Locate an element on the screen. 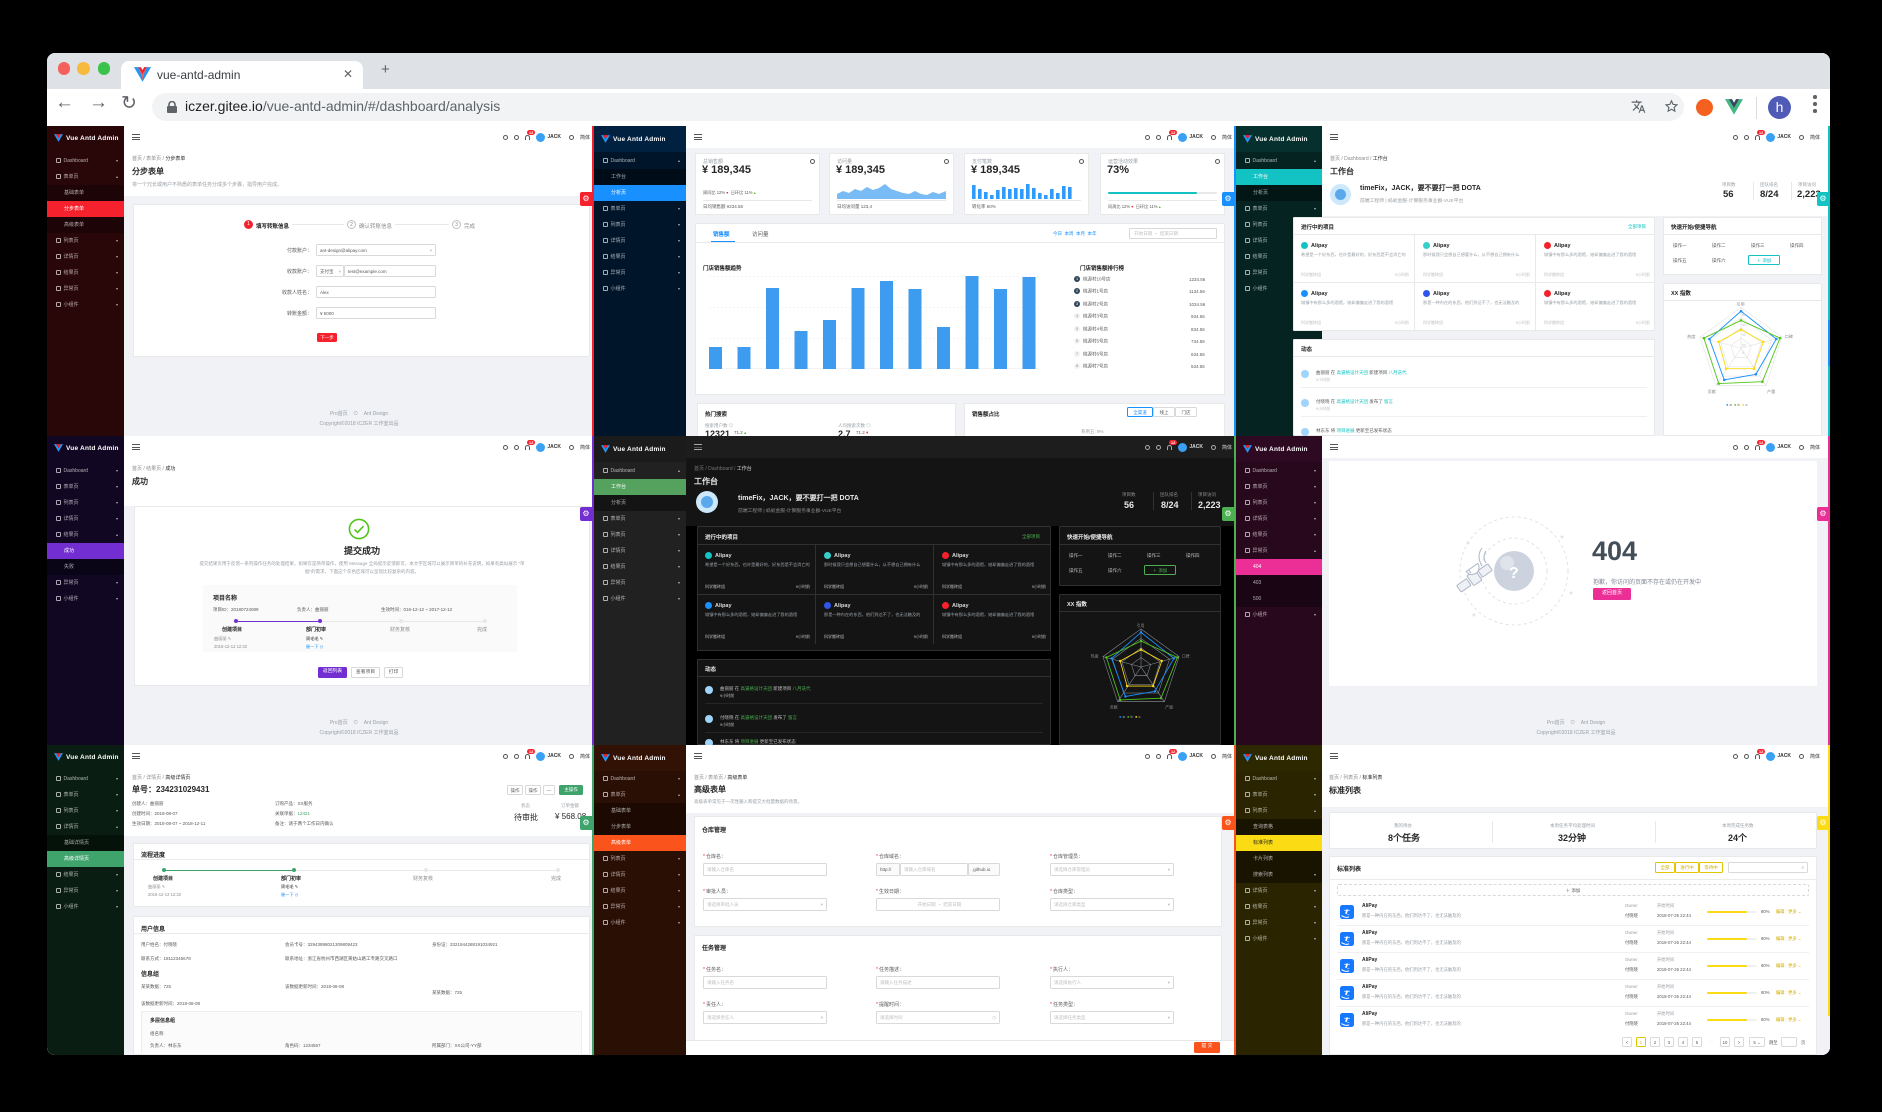  svg-text: 0 is located at coordinates (1743, 353).